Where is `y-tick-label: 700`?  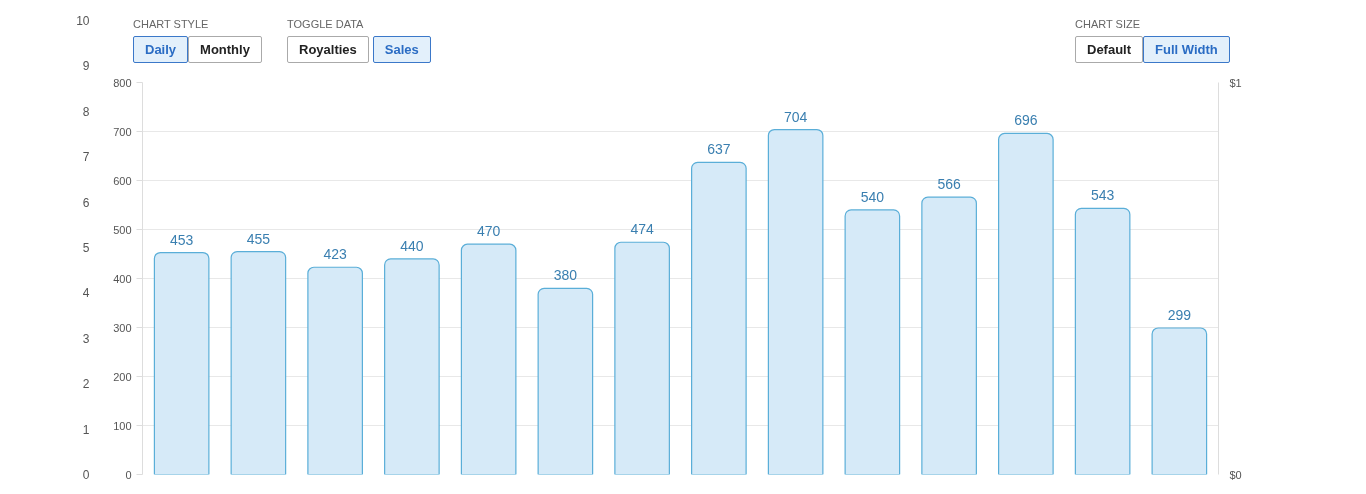 y-tick-label: 700 is located at coordinates (122, 131).